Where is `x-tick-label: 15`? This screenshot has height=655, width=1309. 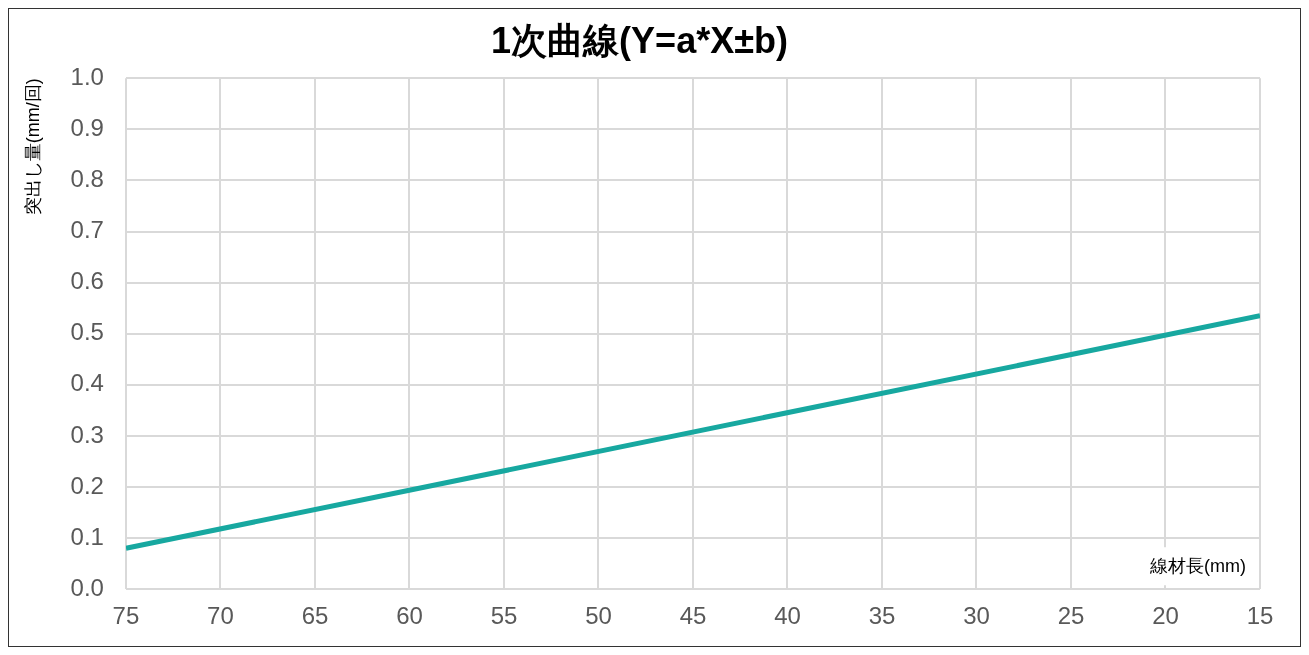
x-tick-label: 15 is located at coordinates (1260, 616).